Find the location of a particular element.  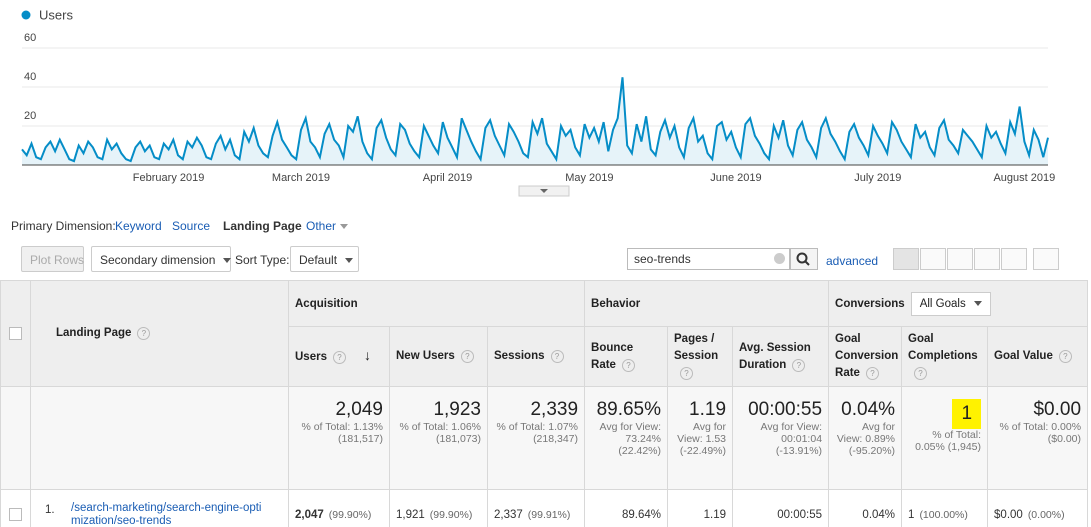

value-cell: 0.04% is located at coordinates (865, 508).